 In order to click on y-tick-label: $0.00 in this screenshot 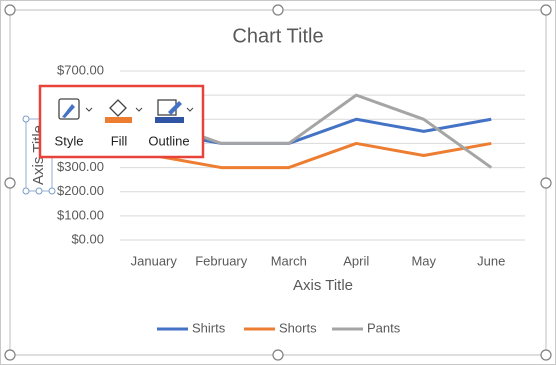, I will do `click(87, 238)`.